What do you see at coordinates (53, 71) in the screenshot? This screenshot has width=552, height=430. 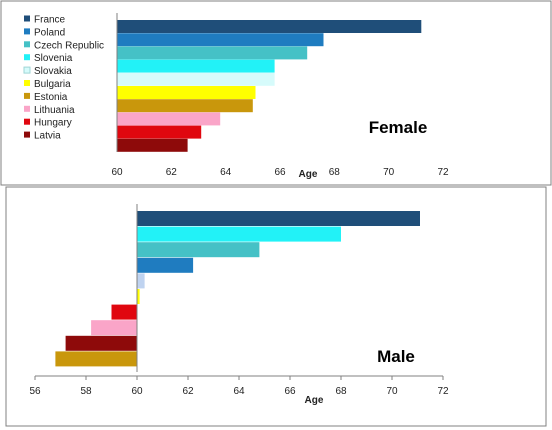 I see `female-legend-label-slovakia: Slovakia` at bounding box center [53, 71].